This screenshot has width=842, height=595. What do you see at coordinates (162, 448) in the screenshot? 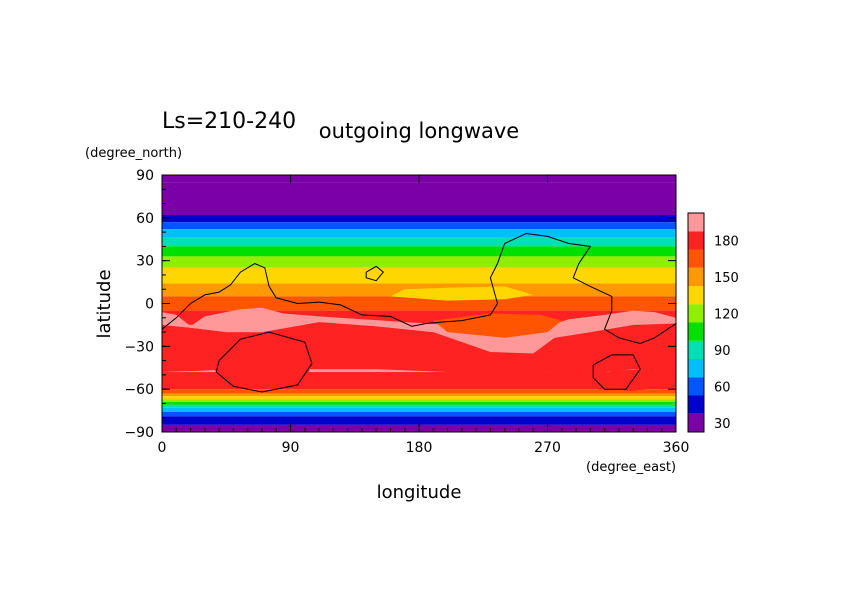
I see `x-tick-label: 0` at bounding box center [162, 448].